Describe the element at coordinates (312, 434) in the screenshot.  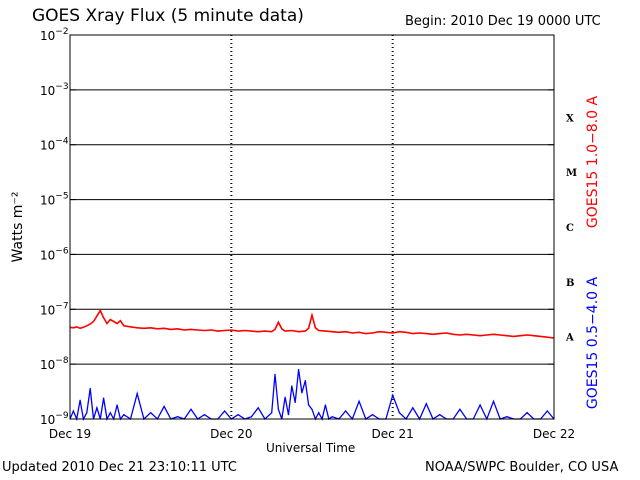
I see `x-tick-labels: Dec 19 Dec 20 Dec 21 Dec 22` at that location.